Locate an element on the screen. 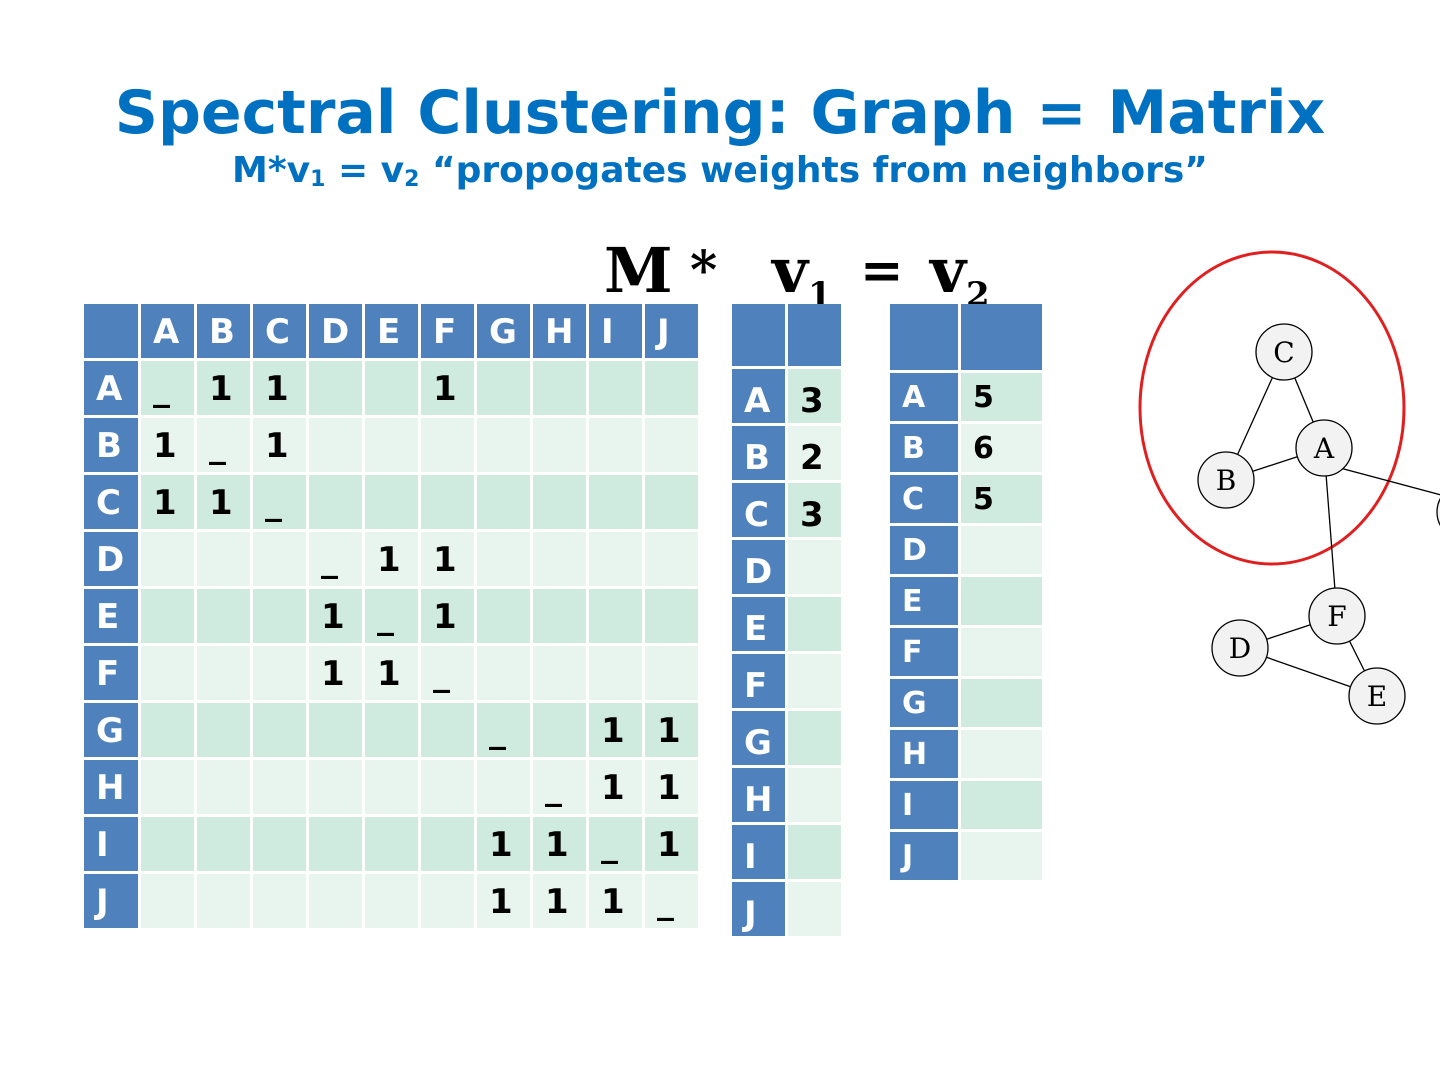 This screenshot has height=1080, width=1440. v2-row: I is located at coordinates (966, 805).